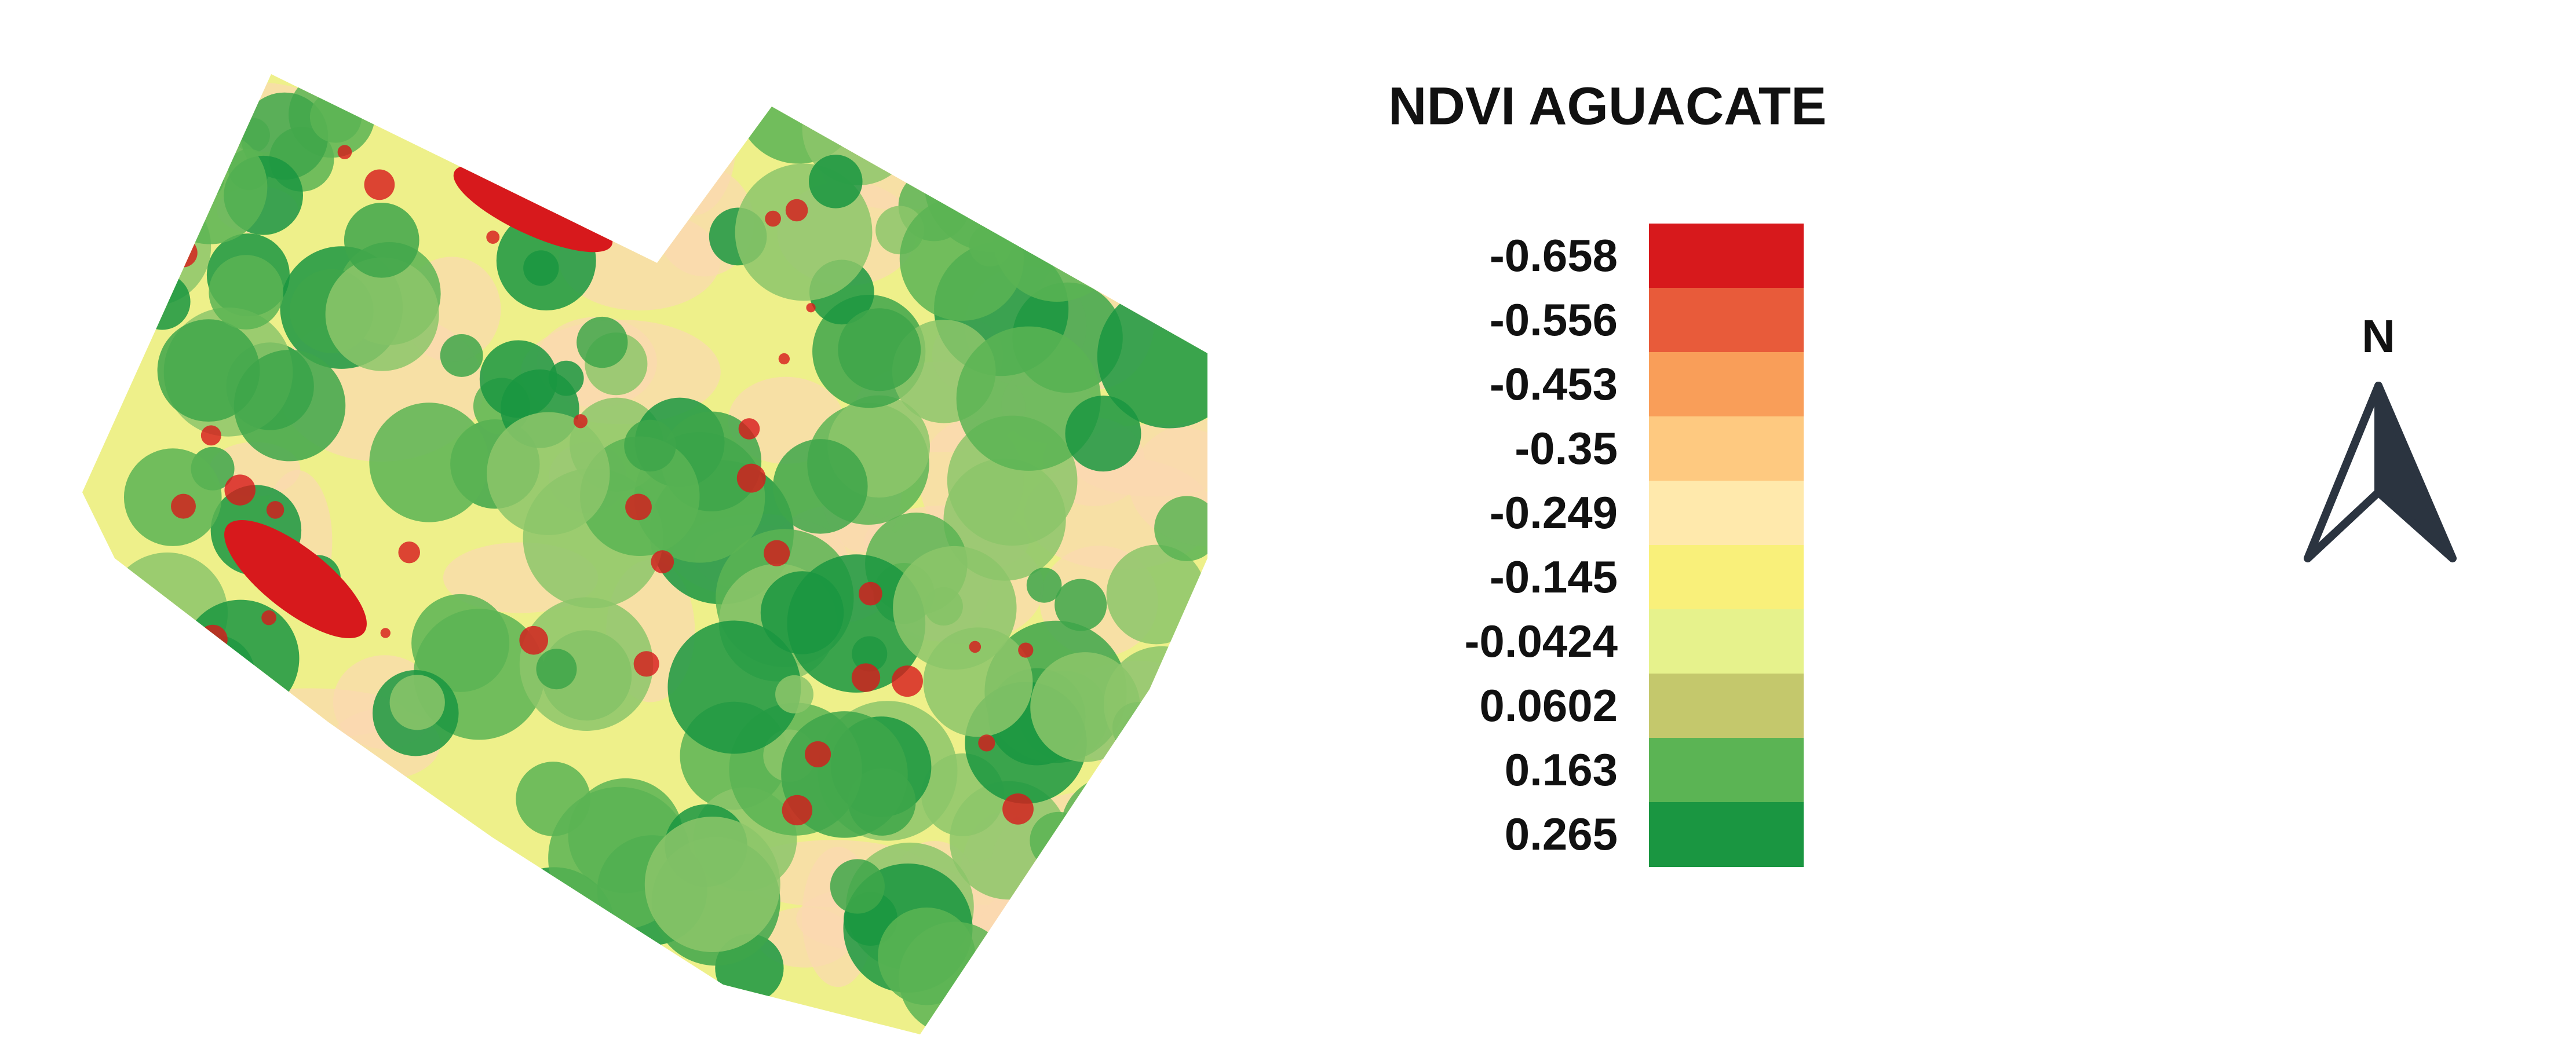 This screenshot has width=2576, height=1039. I want to click on legend-title: NDVI AGUACATE, so click(1607, 106).